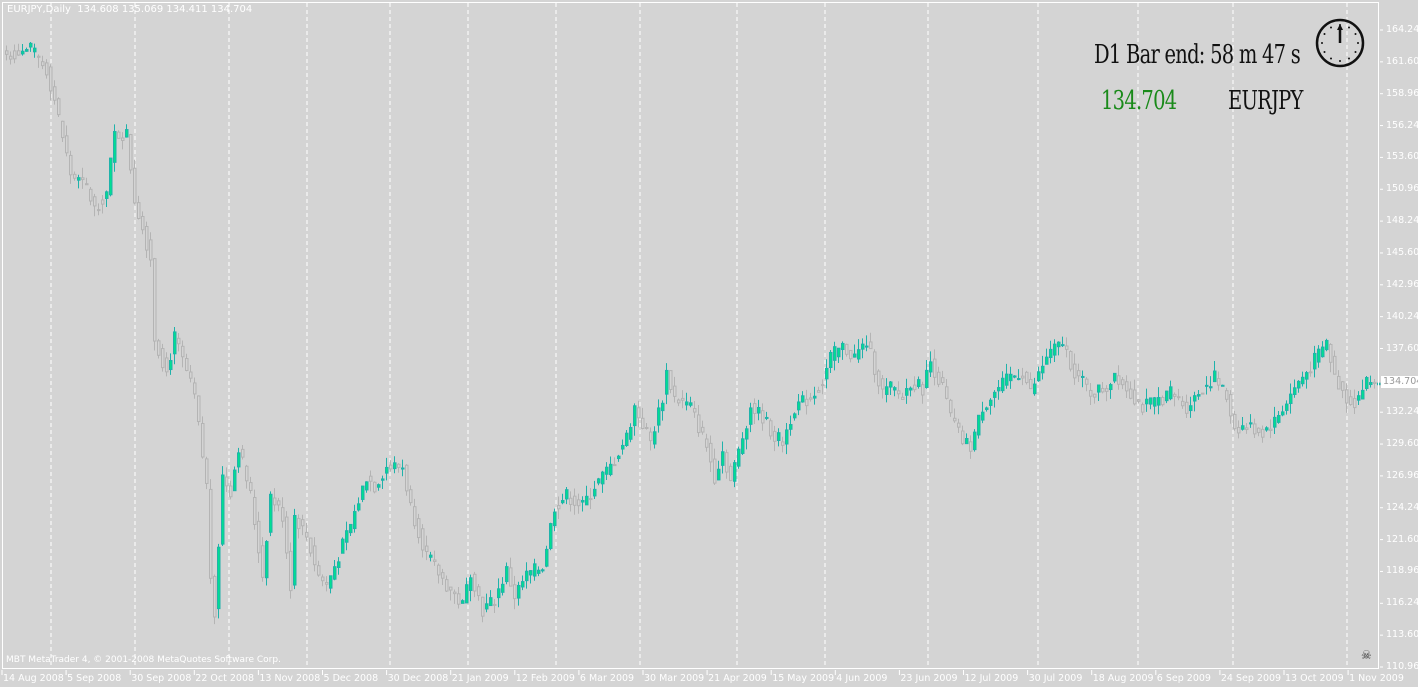  What do you see at coordinates (991, 678) in the screenshot?
I see `date-tick-label: 12 Jul 2009` at bounding box center [991, 678].